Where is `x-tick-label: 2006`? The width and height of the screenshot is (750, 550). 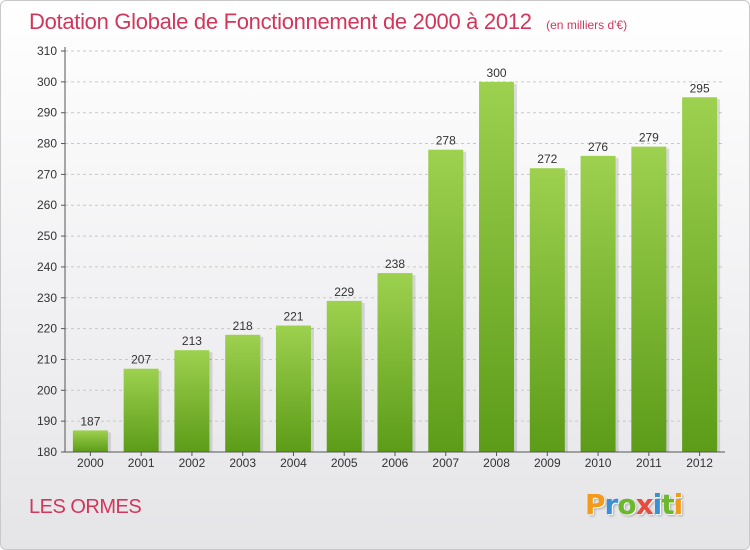
x-tick-label: 2006 is located at coordinates (395, 463).